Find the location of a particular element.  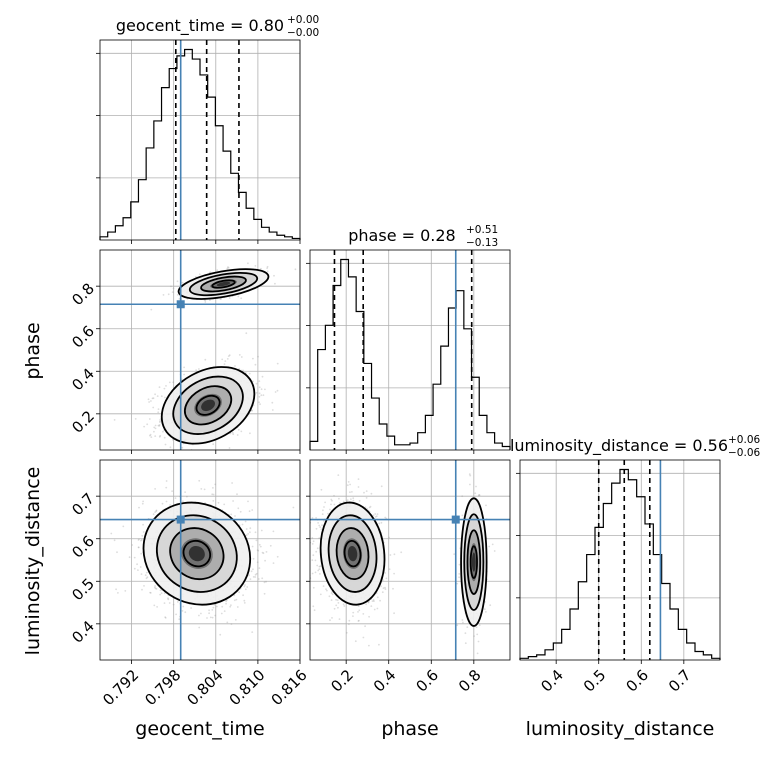

title-luminosity-distance-plus: +0.06 is located at coordinates (744, 440).